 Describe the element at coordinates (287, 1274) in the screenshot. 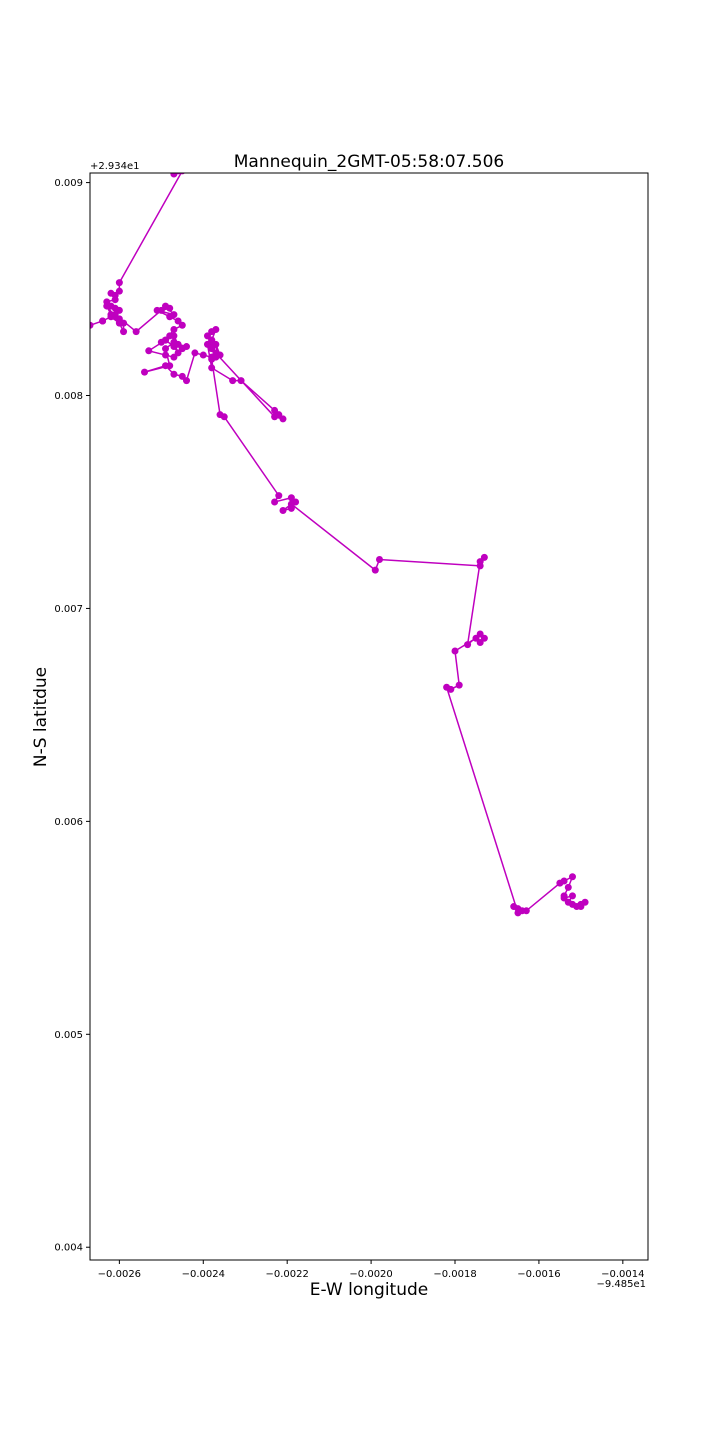

I see `x-tick-label: −0.0022` at that location.